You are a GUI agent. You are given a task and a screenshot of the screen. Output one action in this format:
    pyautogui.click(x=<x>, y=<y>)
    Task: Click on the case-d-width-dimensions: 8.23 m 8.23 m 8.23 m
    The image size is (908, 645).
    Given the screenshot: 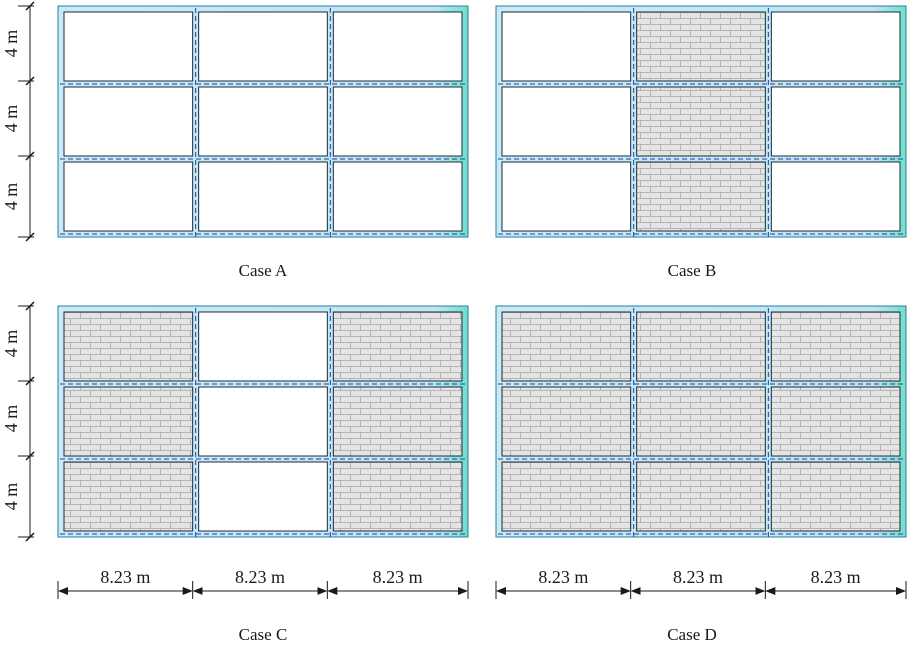 What is the action you would take?
    pyautogui.click(x=701, y=583)
    